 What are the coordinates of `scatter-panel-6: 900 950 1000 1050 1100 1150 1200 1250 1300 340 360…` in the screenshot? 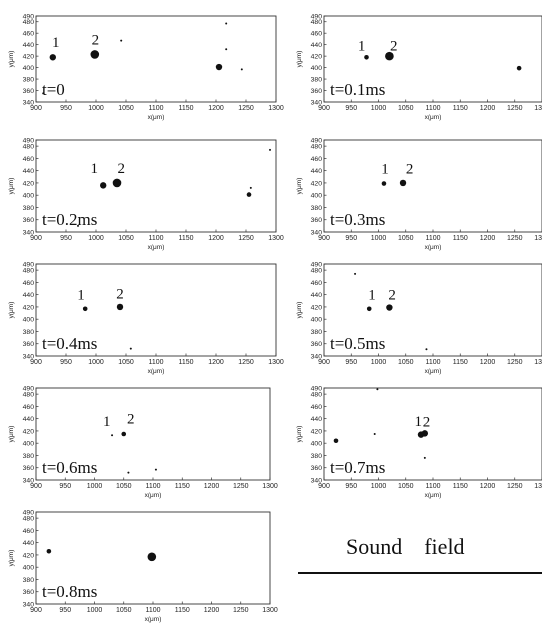 It's located at (419, 318).